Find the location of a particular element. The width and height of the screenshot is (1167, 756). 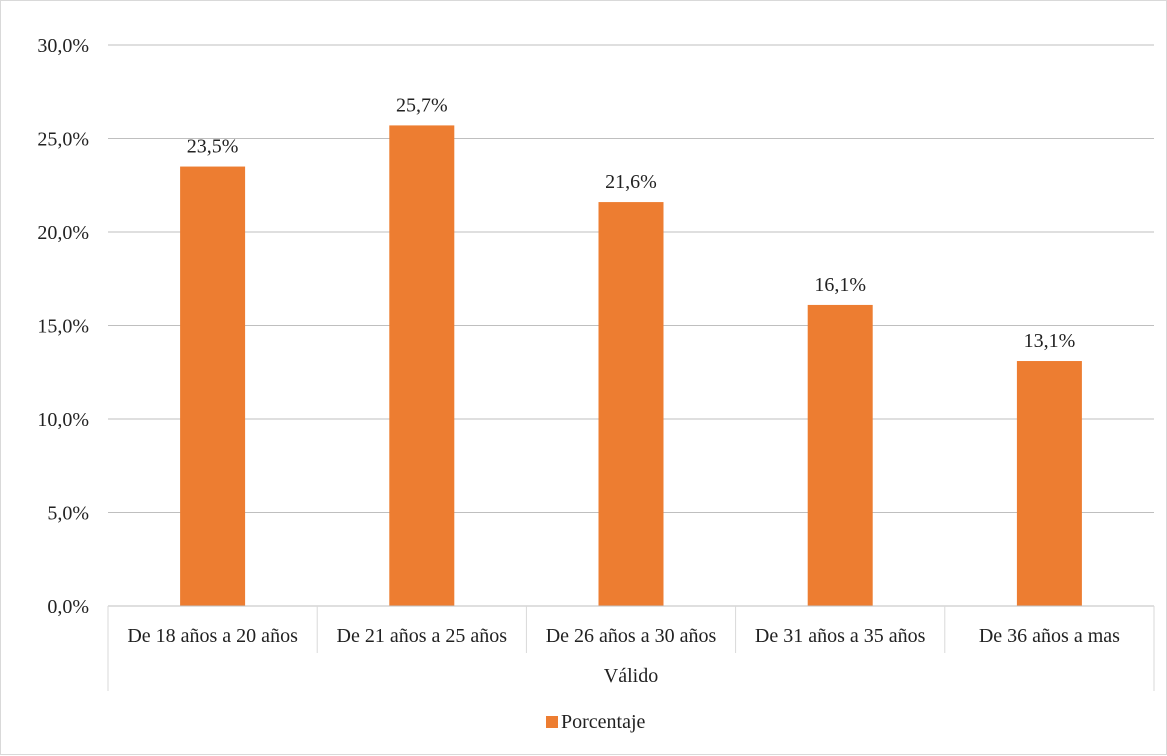

data-label: 23,5% is located at coordinates (213, 147).